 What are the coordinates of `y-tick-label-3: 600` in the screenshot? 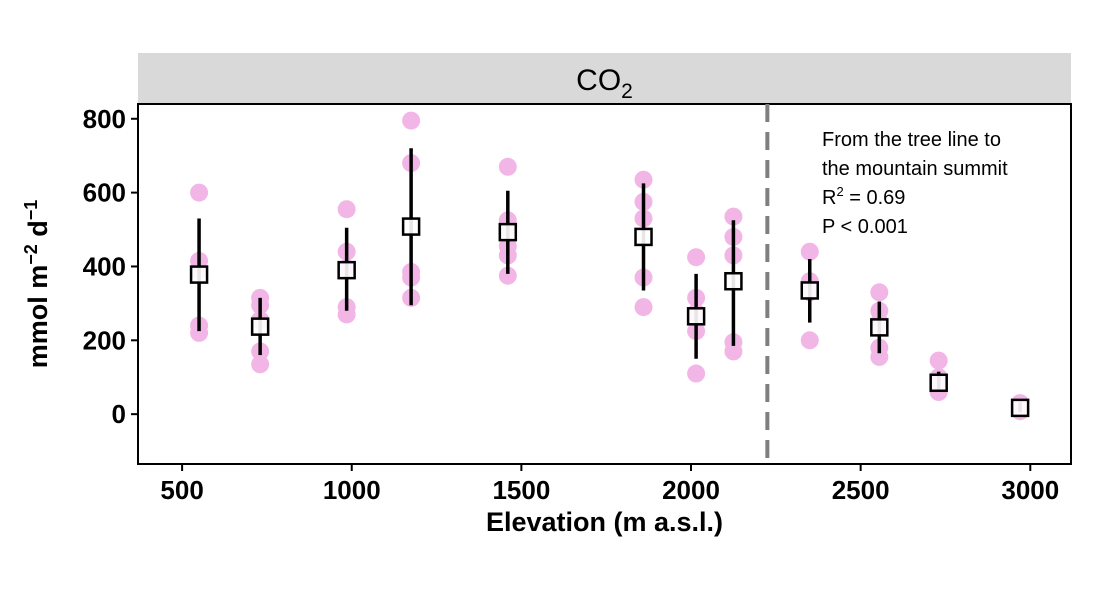 It's located at (104, 193).